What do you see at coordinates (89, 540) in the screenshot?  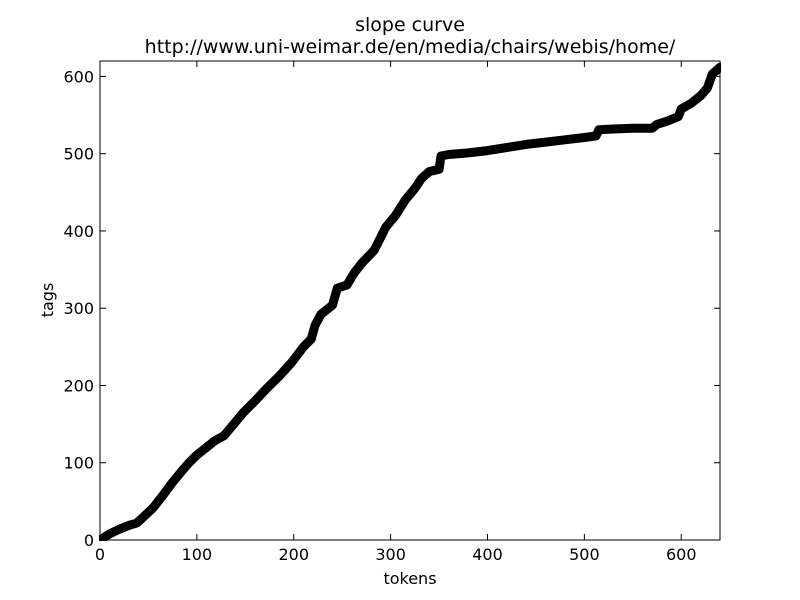 I see `y-tick-label: 0` at bounding box center [89, 540].